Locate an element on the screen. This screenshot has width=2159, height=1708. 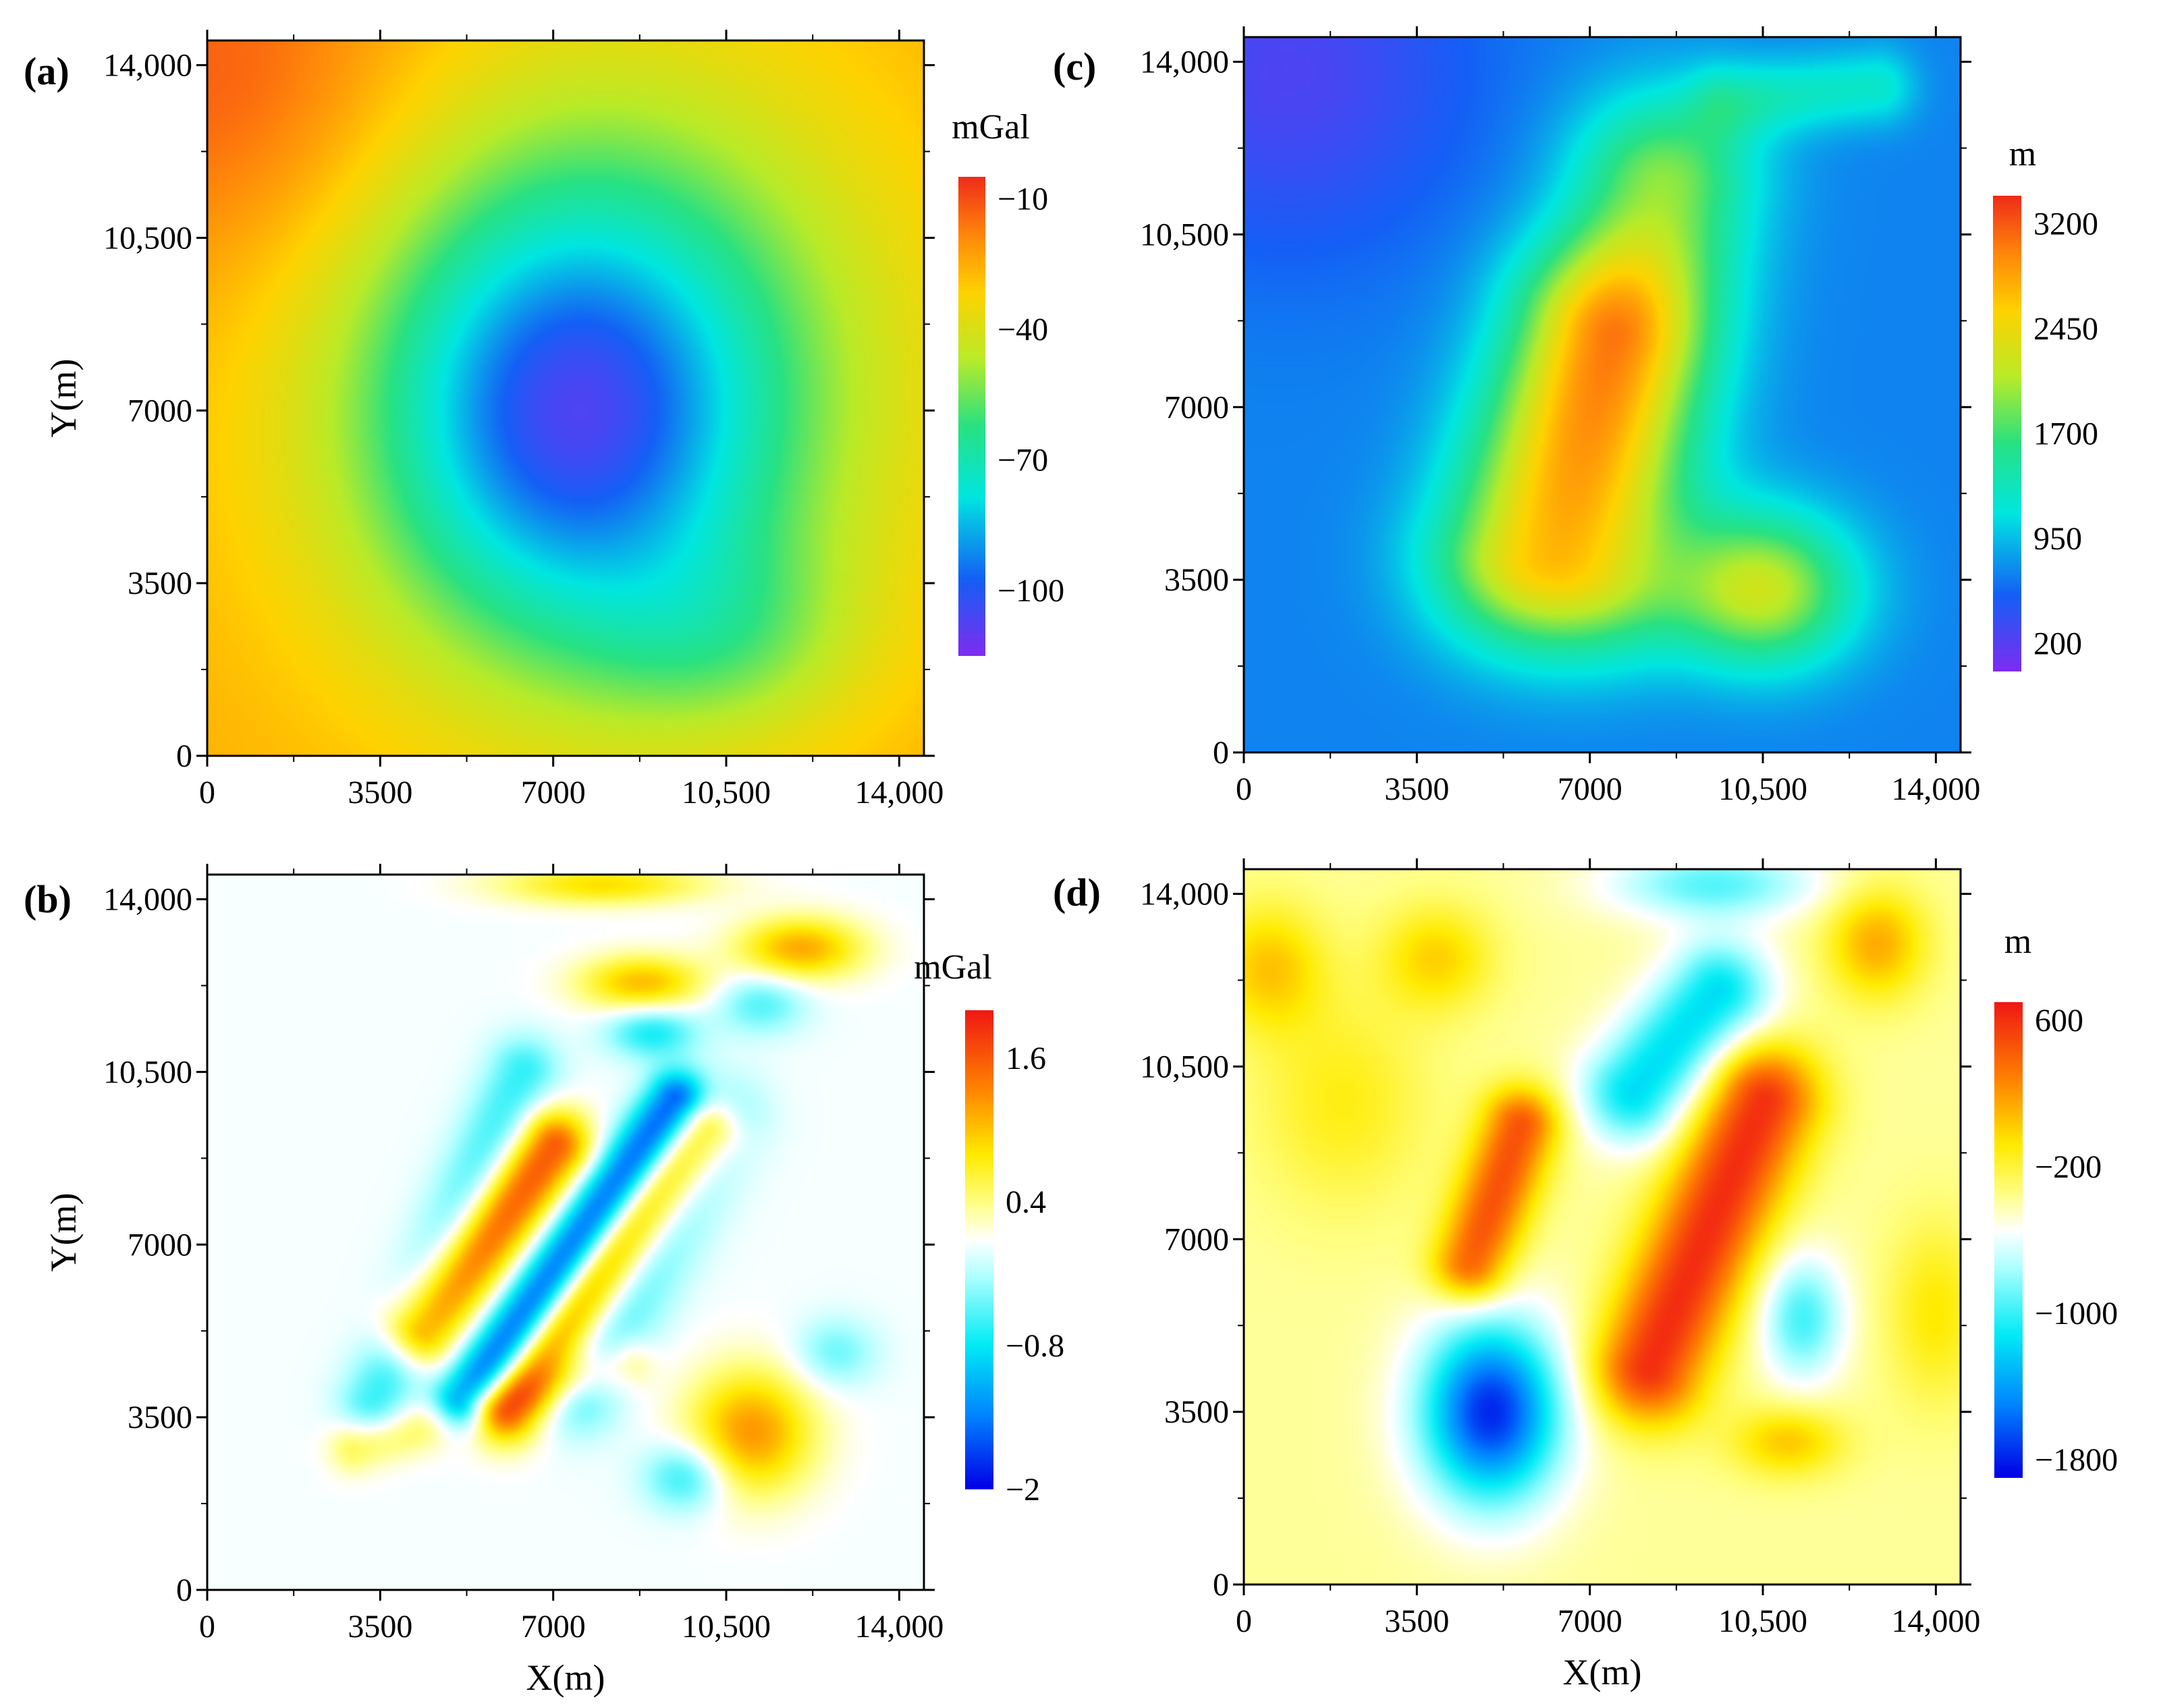
x-tick-label-b: 14,000 is located at coordinates (899, 1627).